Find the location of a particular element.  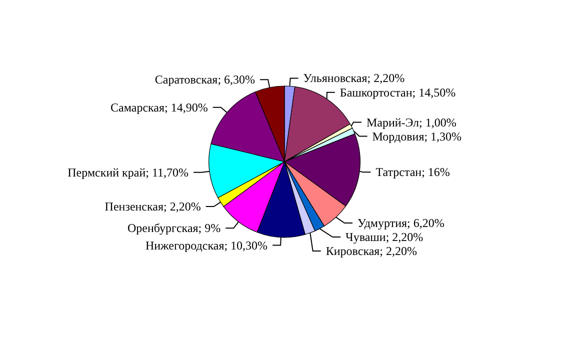

slice-label: Самарская; 14,90% is located at coordinates (159, 107).